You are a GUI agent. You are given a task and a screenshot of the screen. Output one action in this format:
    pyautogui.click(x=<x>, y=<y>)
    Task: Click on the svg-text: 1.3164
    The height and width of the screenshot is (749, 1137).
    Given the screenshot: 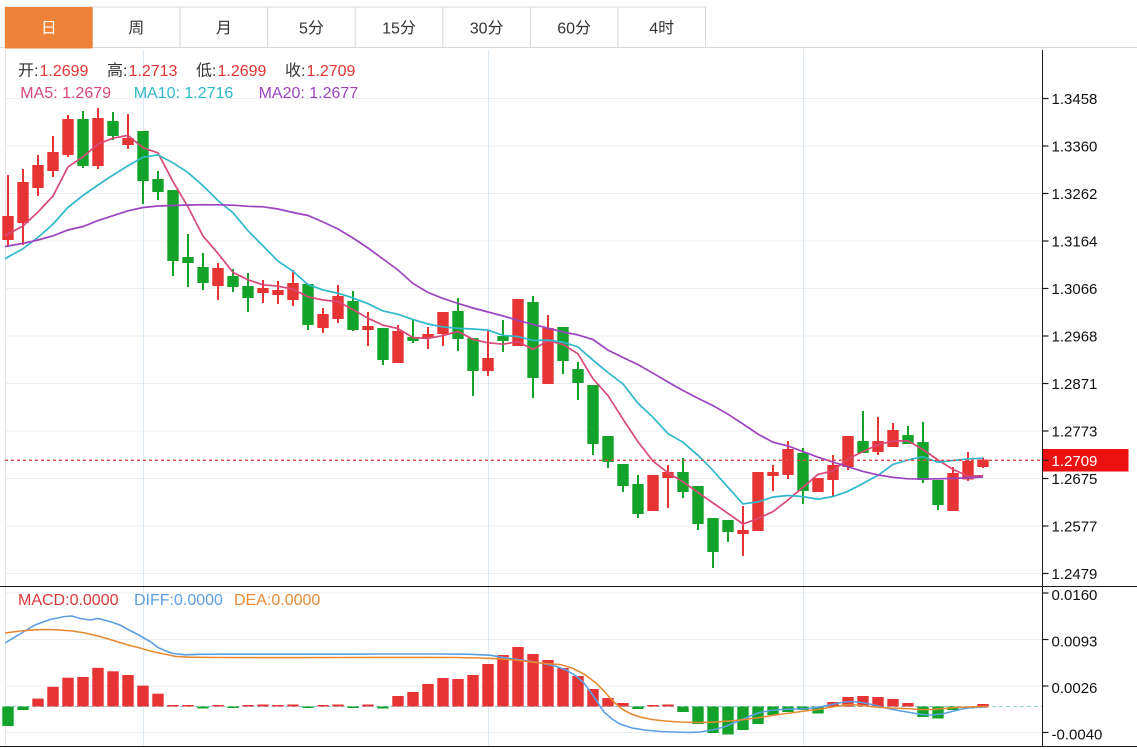 What is the action you would take?
    pyautogui.click(x=1075, y=242)
    